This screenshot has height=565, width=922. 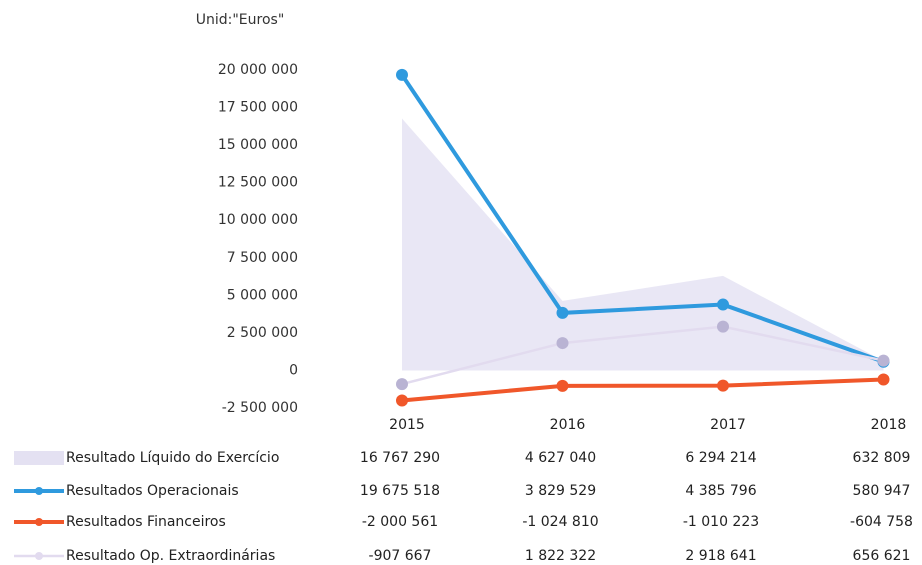 What do you see at coordinates (882, 458) in the screenshot?
I see `table-value: 632 809` at bounding box center [882, 458].